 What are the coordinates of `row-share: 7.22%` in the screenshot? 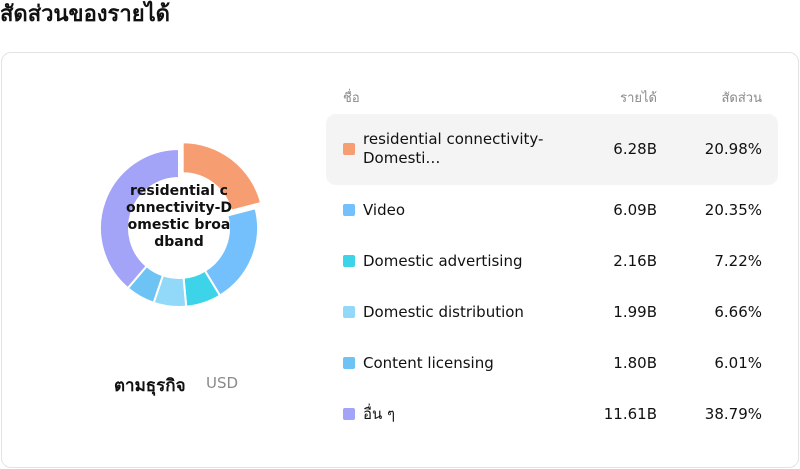 It's located at (738, 261).